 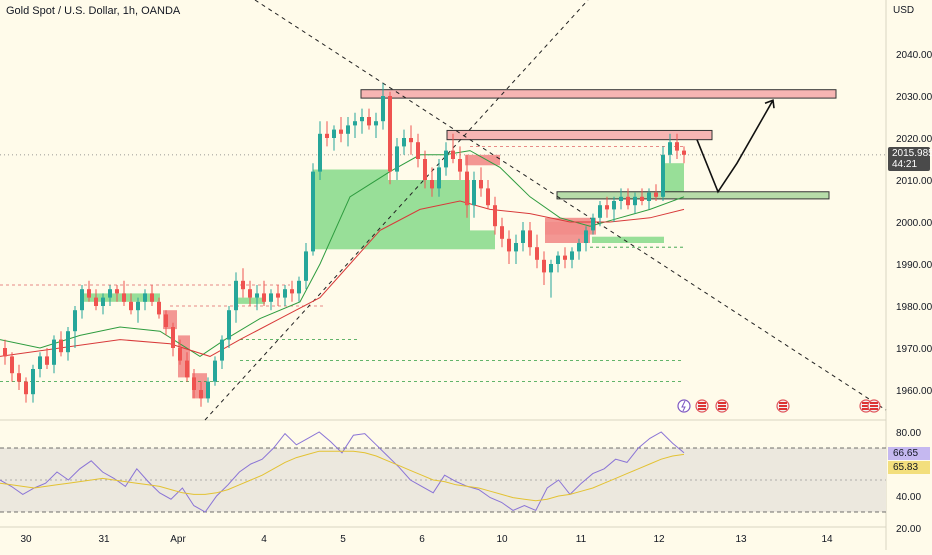 I want to click on time-axis-label: 6, so click(x=422, y=539).